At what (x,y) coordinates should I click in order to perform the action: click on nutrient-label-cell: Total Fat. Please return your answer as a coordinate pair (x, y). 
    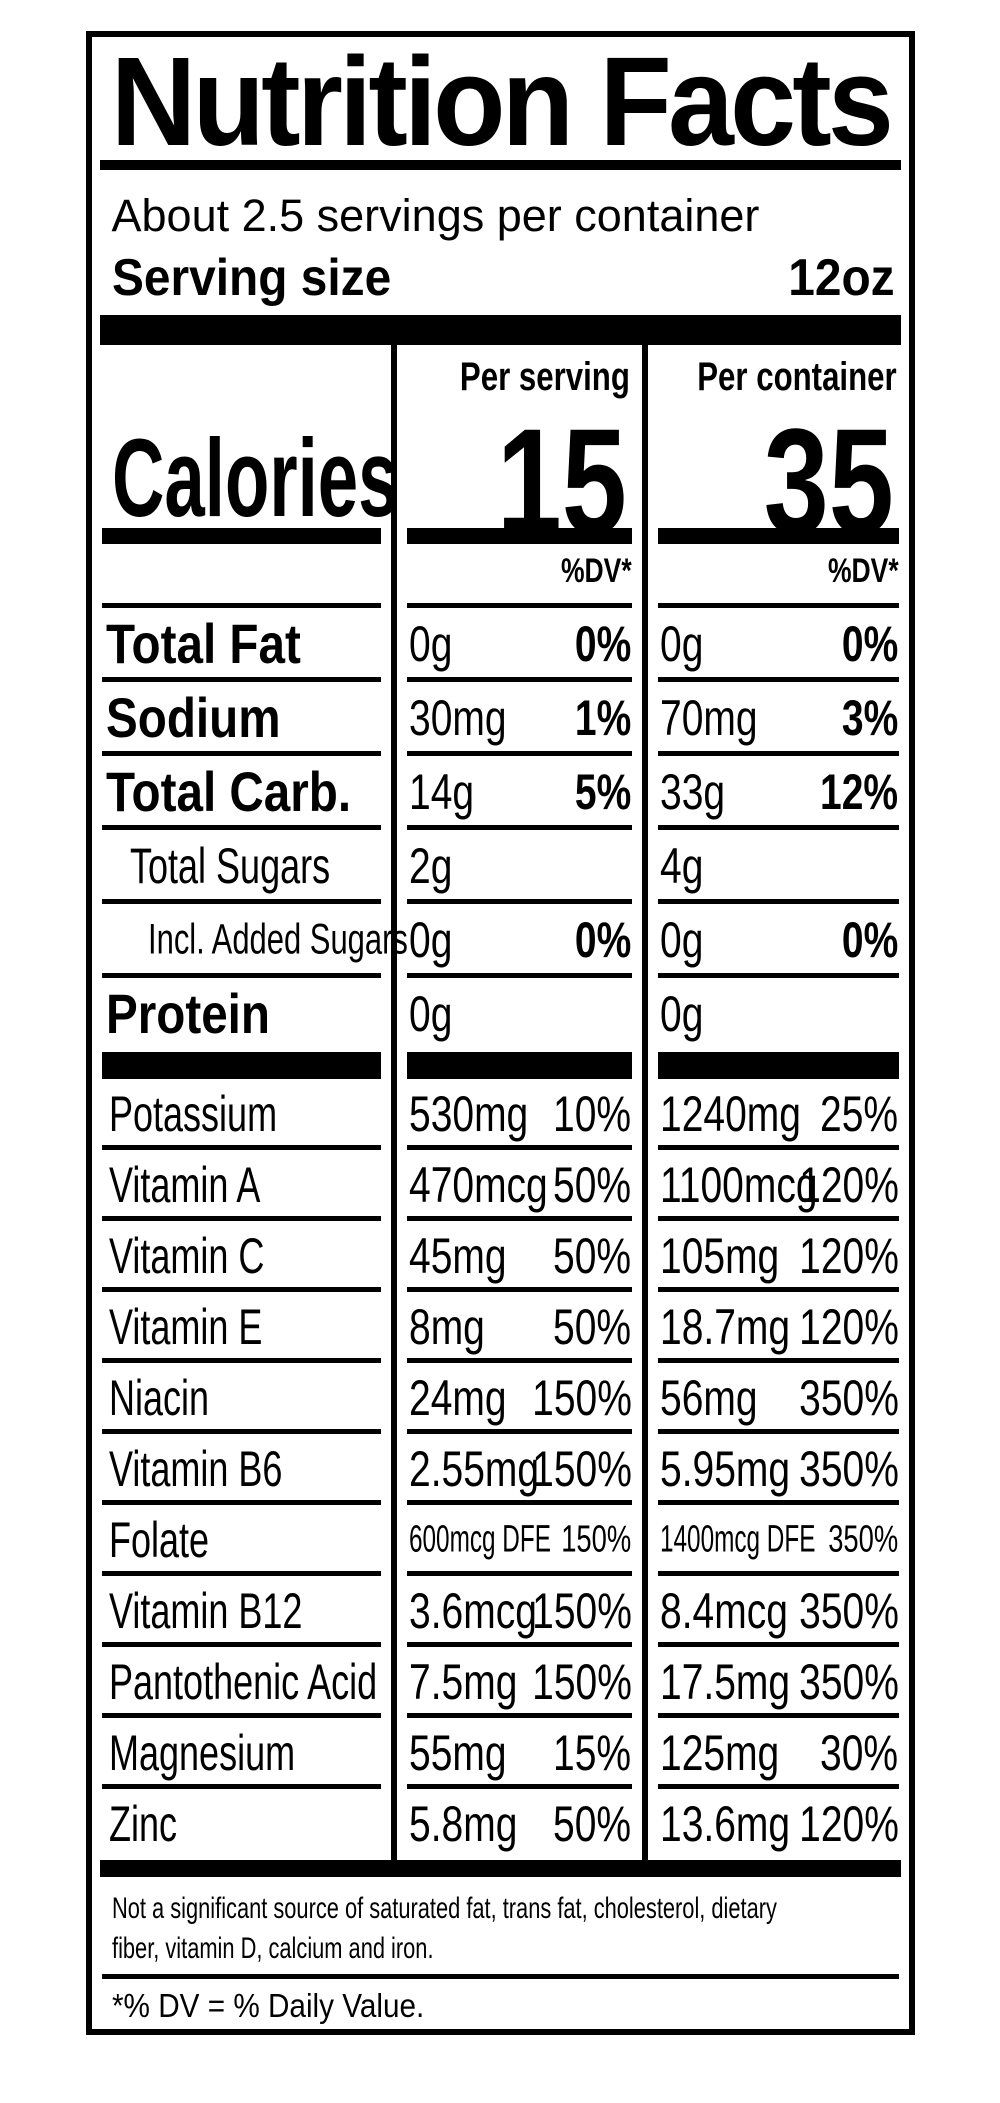
    Looking at the image, I should click on (241, 645).